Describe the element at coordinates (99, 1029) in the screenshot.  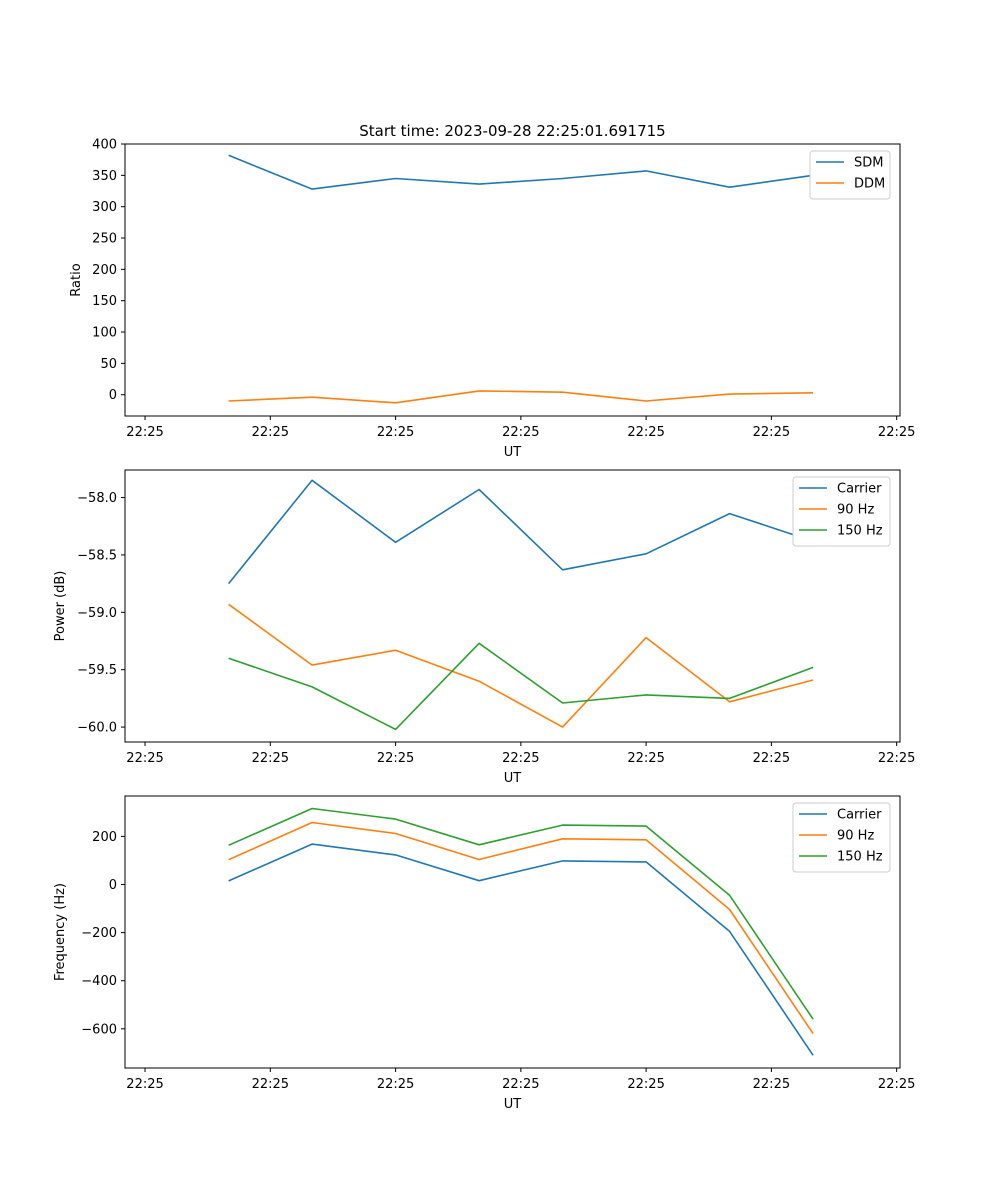
I see `y-tick-label: −600` at that location.